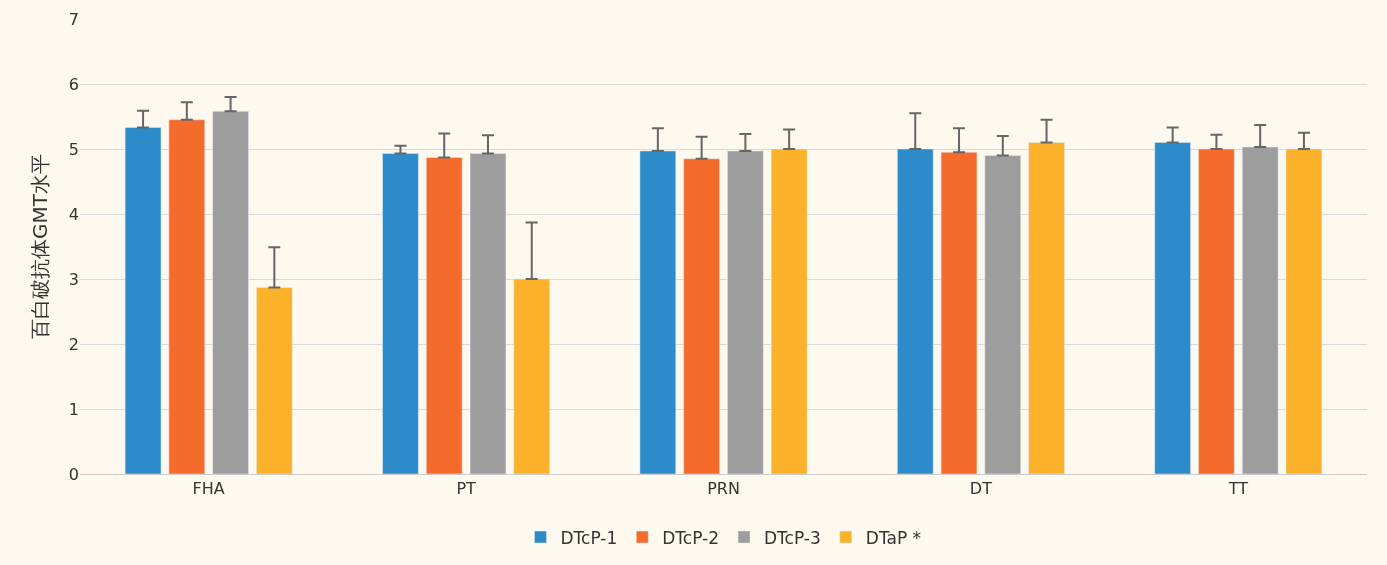 The height and width of the screenshot is (565, 1387). Describe the element at coordinates (73, 149) in the screenshot. I see `y-tick-label: 5` at that location.